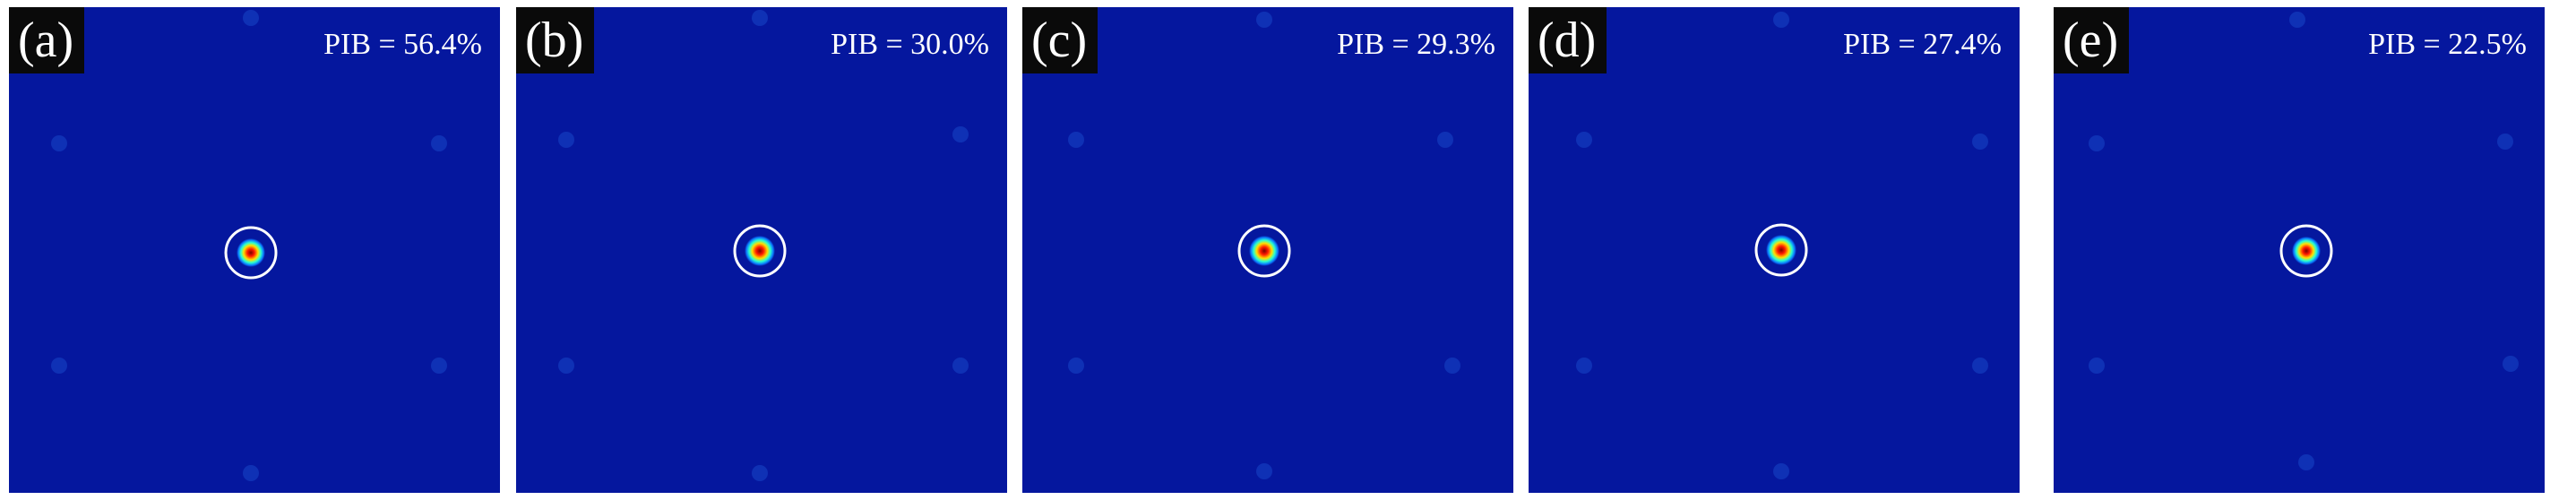 This screenshot has height=500, width=2576. What do you see at coordinates (1416, 45) in the screenshot?
I see `pib-value: PIB = 29.3%` at bounding box center [1416, 45].